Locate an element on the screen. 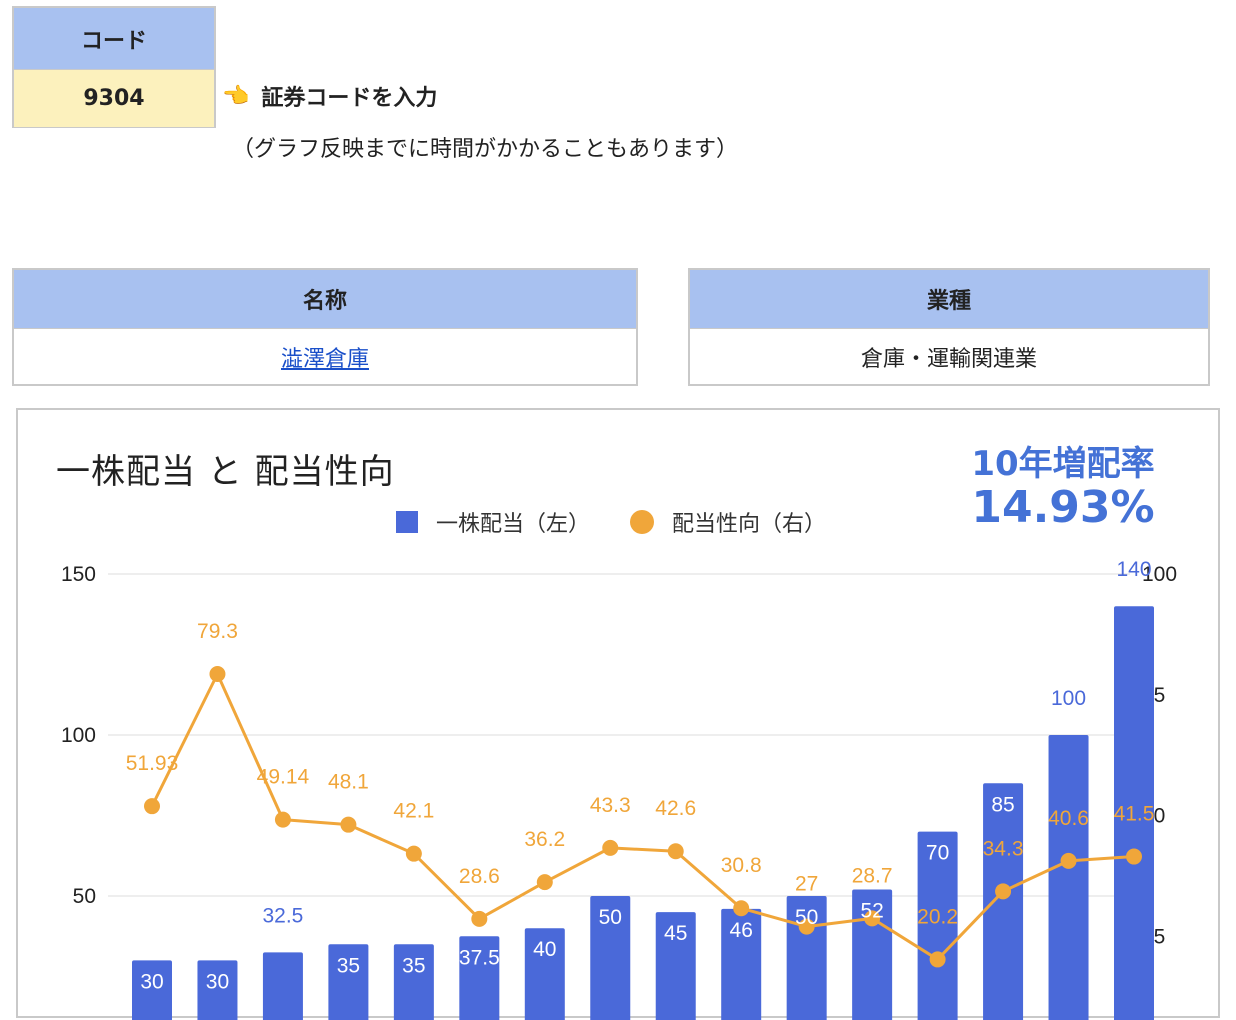  code-box: コード 9304 is located at coordinates (114, 67).